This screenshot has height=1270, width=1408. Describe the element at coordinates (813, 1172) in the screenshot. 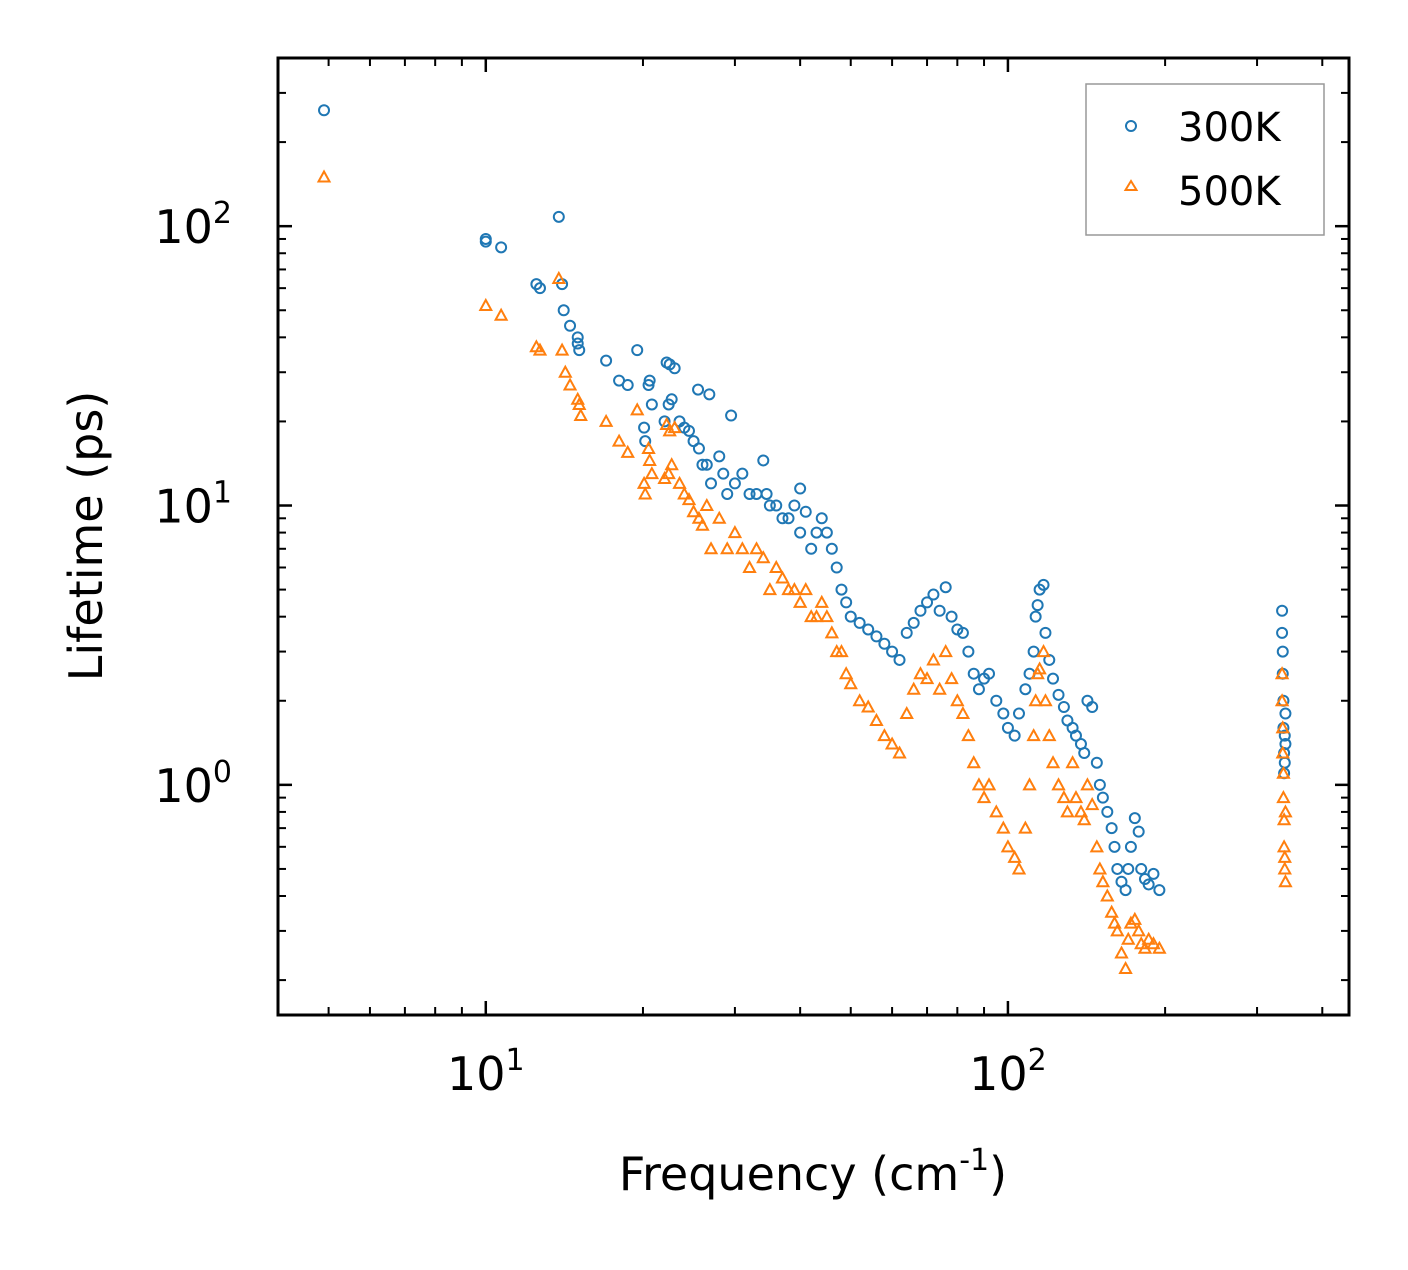

I see `x-axis-label: Frequency (cm-1)` at that location.